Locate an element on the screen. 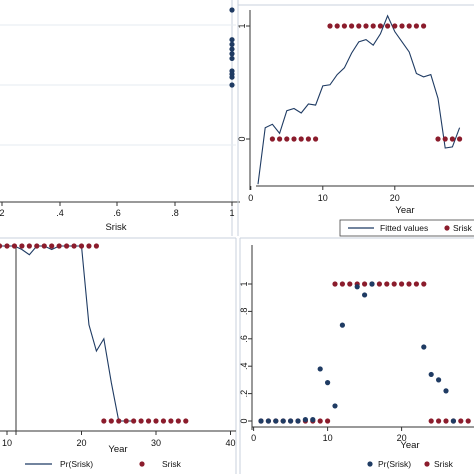  legend-label: Fitted values is located at coordinates (404, 228).